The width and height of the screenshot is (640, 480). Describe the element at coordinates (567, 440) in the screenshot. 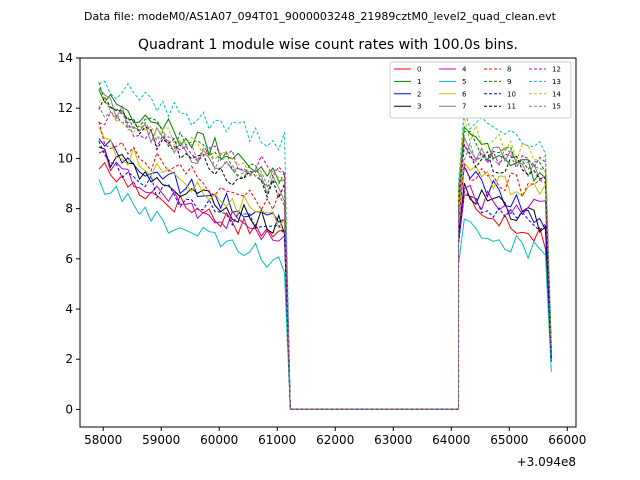

I see `x-tick-label: 66000` at that location.